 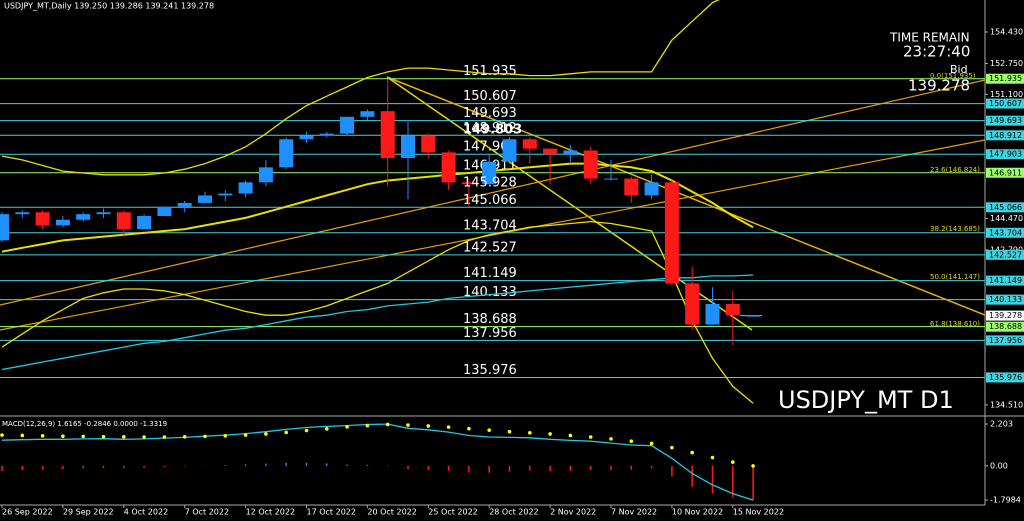 I want to click on y-tick-label: 154.430, so click(x=1006, y=32).